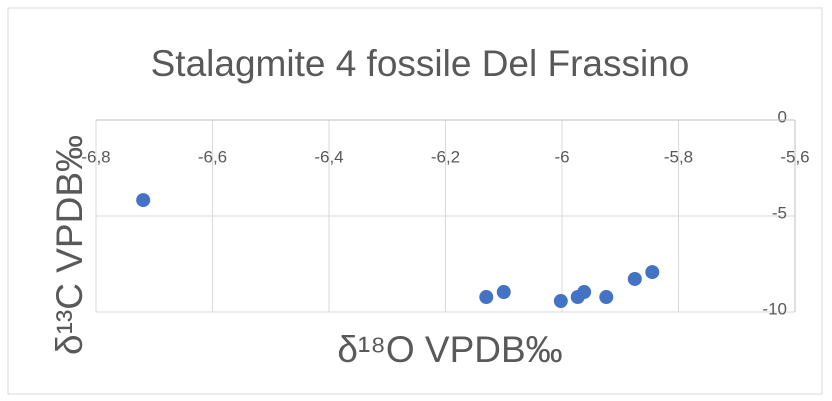  I want to click on x-tick-label: -6,6, so click(212, 156).